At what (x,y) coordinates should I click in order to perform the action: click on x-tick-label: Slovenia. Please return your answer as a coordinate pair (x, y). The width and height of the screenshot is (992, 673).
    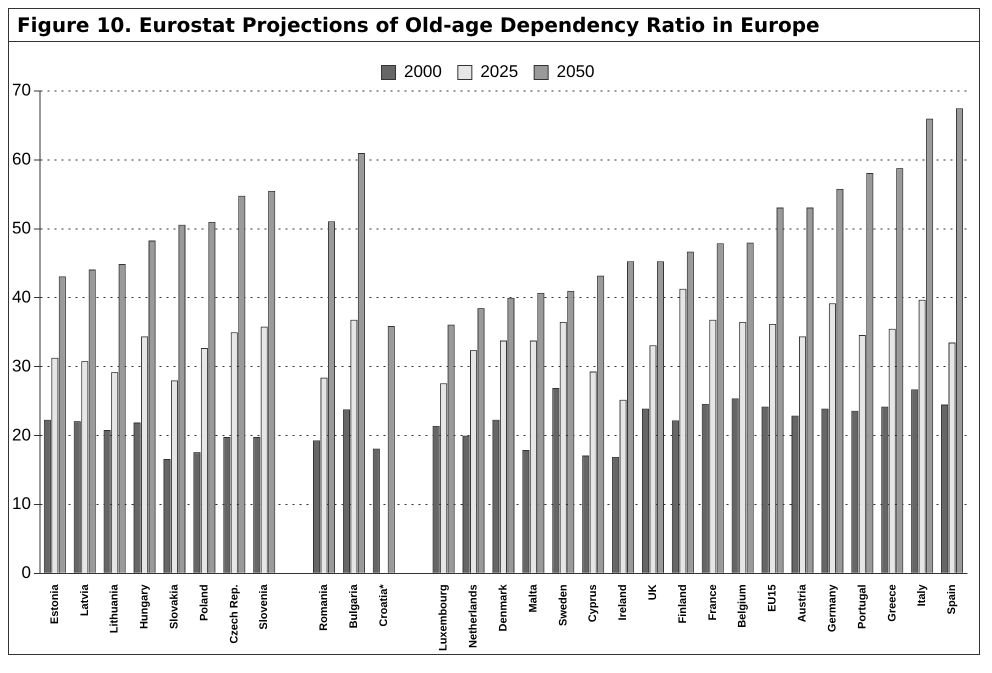
    Looking at the image, I should click on (264, 607).